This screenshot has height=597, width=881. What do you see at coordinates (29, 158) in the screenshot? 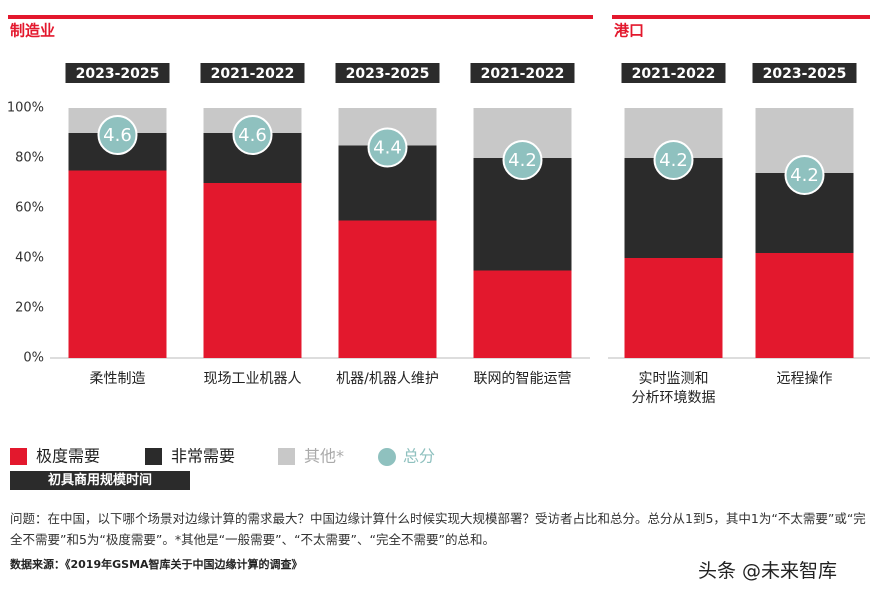
I see `y-tick-label: 80%` at bounding box center [29, 158].